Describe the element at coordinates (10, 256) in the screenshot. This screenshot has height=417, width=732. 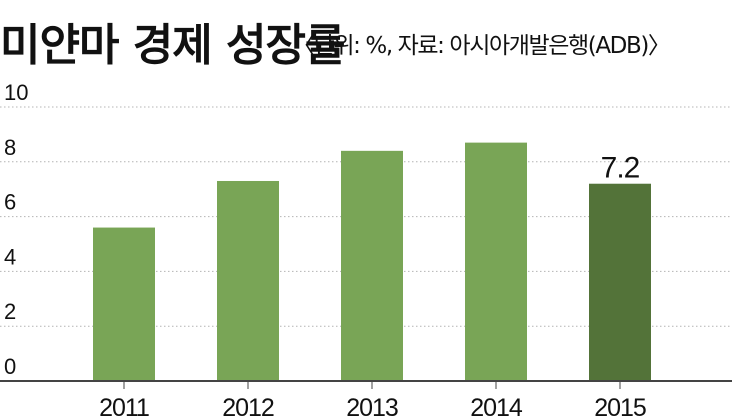
I see `y-tick-label: 4` at that location.